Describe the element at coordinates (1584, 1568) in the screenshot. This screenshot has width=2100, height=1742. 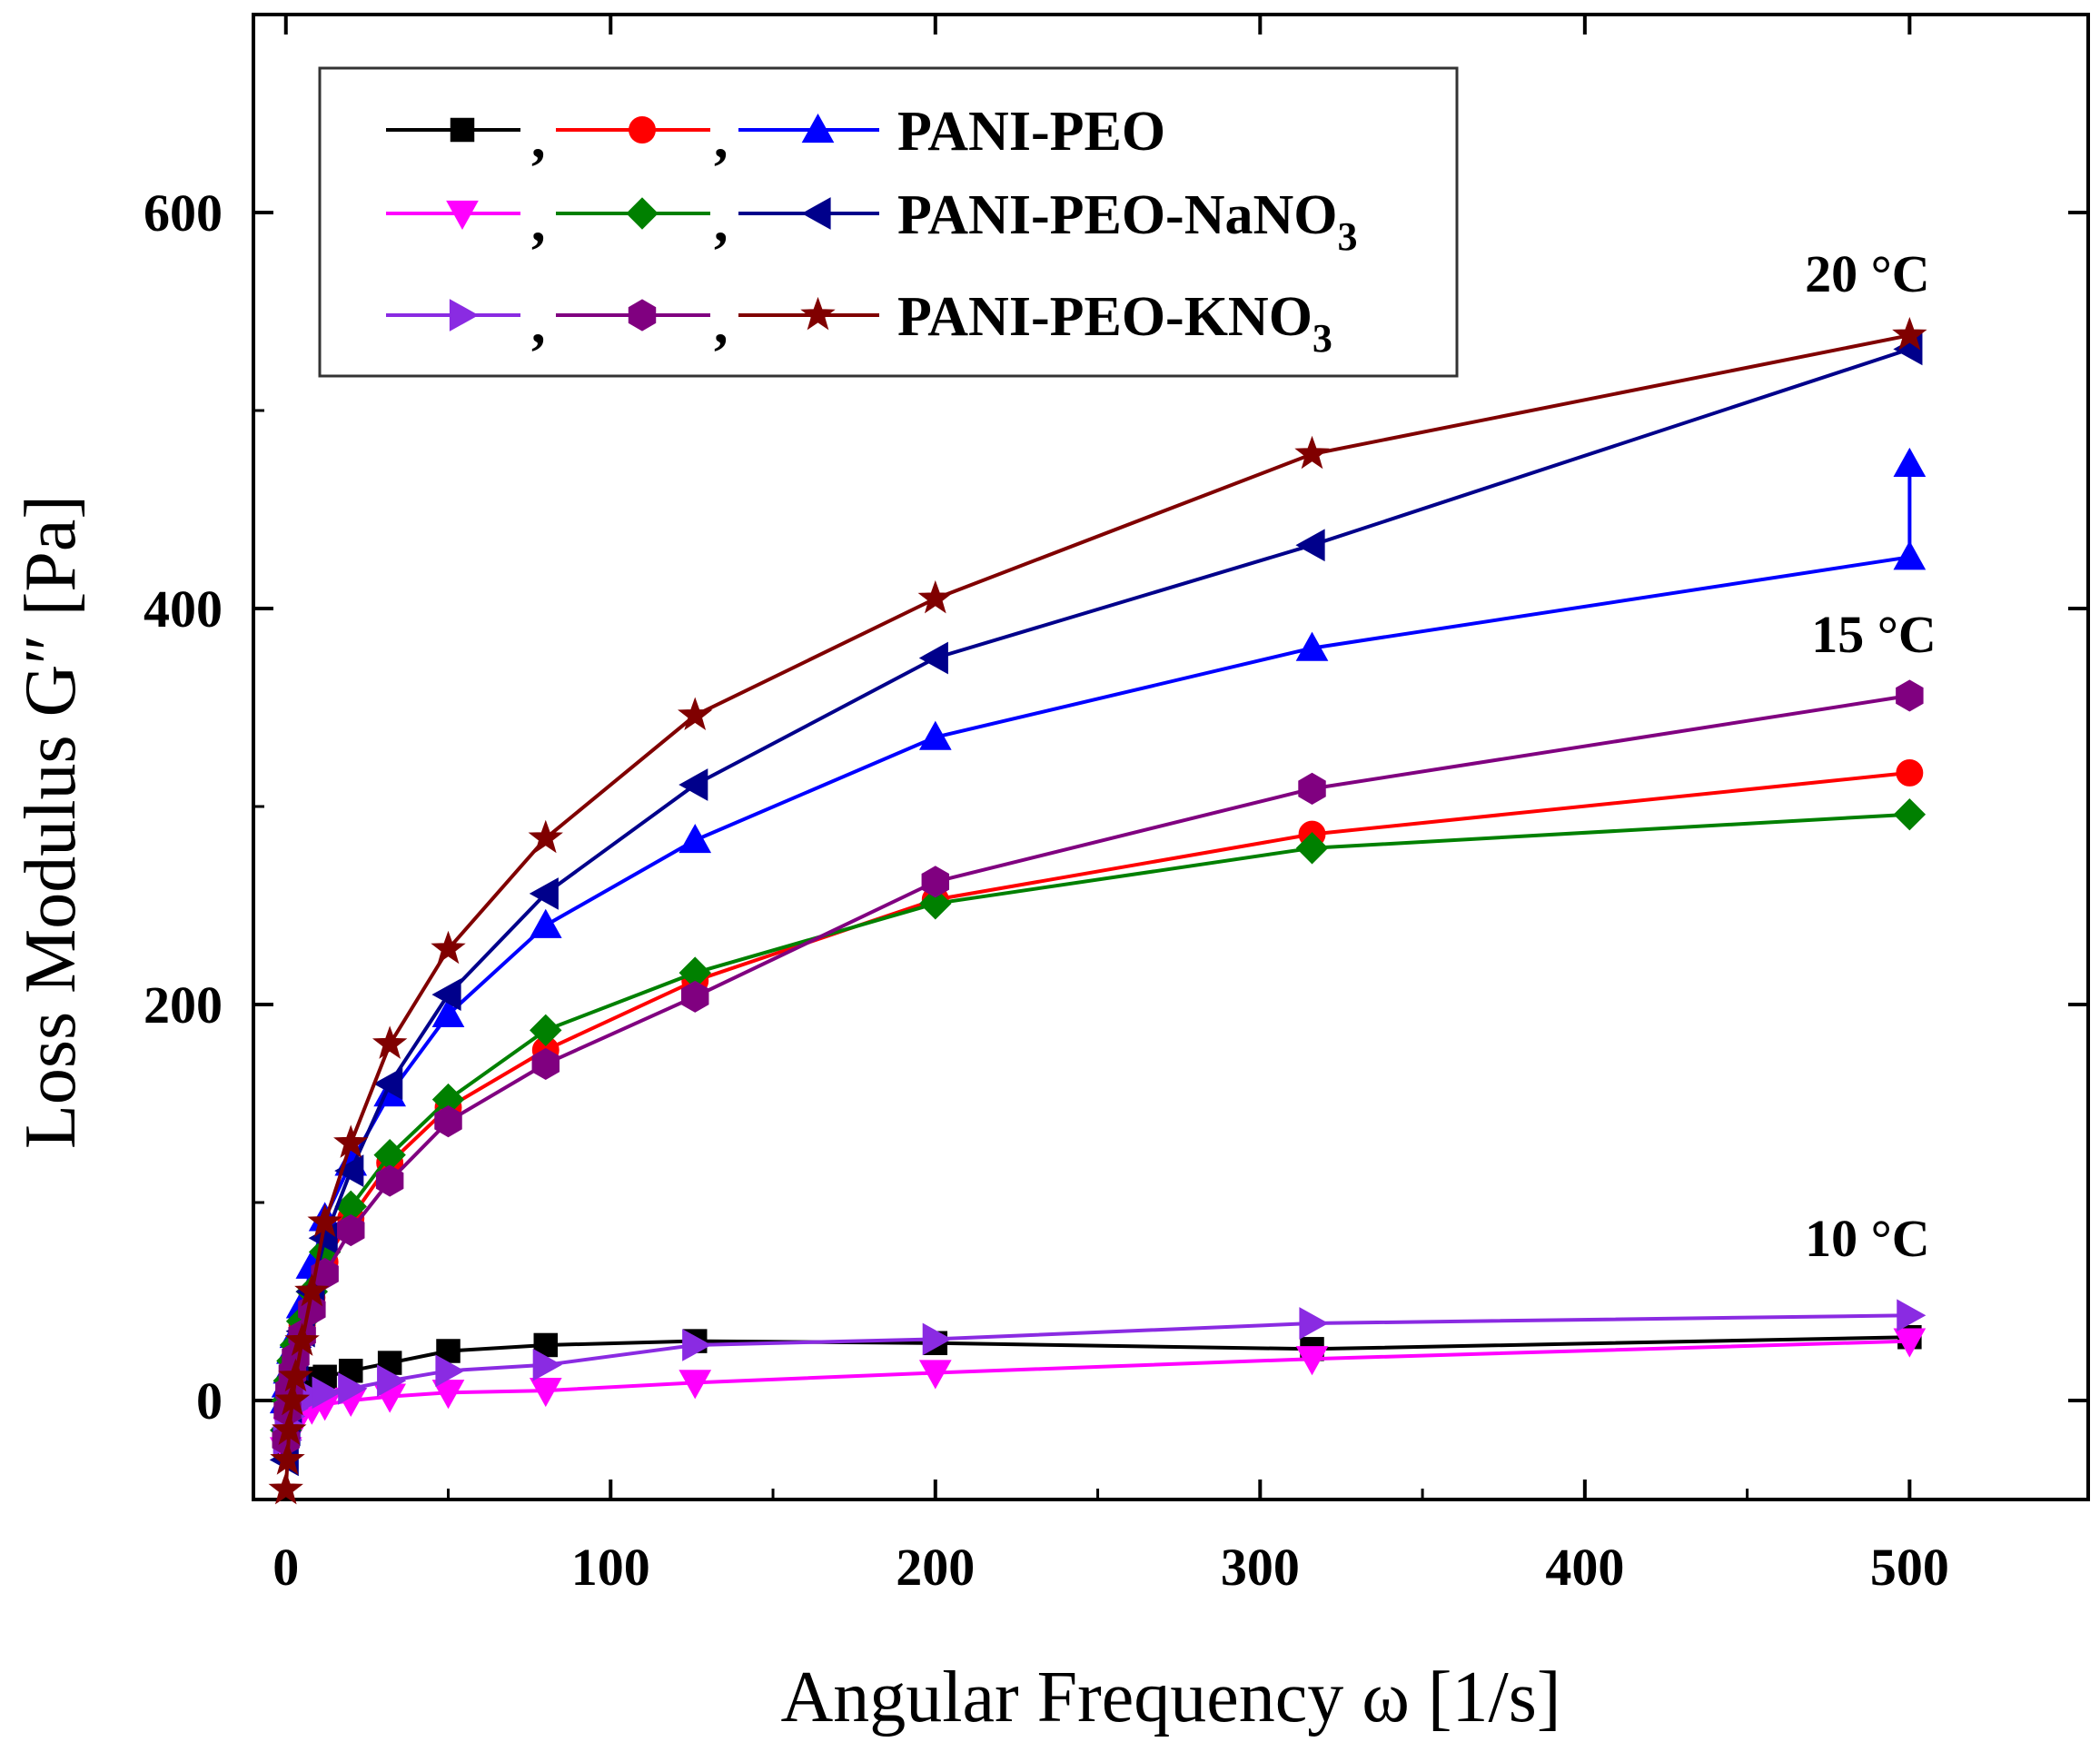
I see `x-tick-label: 400` at that location.